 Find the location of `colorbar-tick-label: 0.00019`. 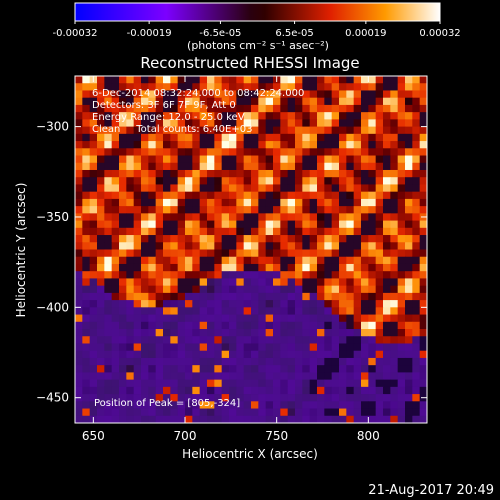

colorbar-tick-label: 0.00019 is located at coordinates (365, 33).